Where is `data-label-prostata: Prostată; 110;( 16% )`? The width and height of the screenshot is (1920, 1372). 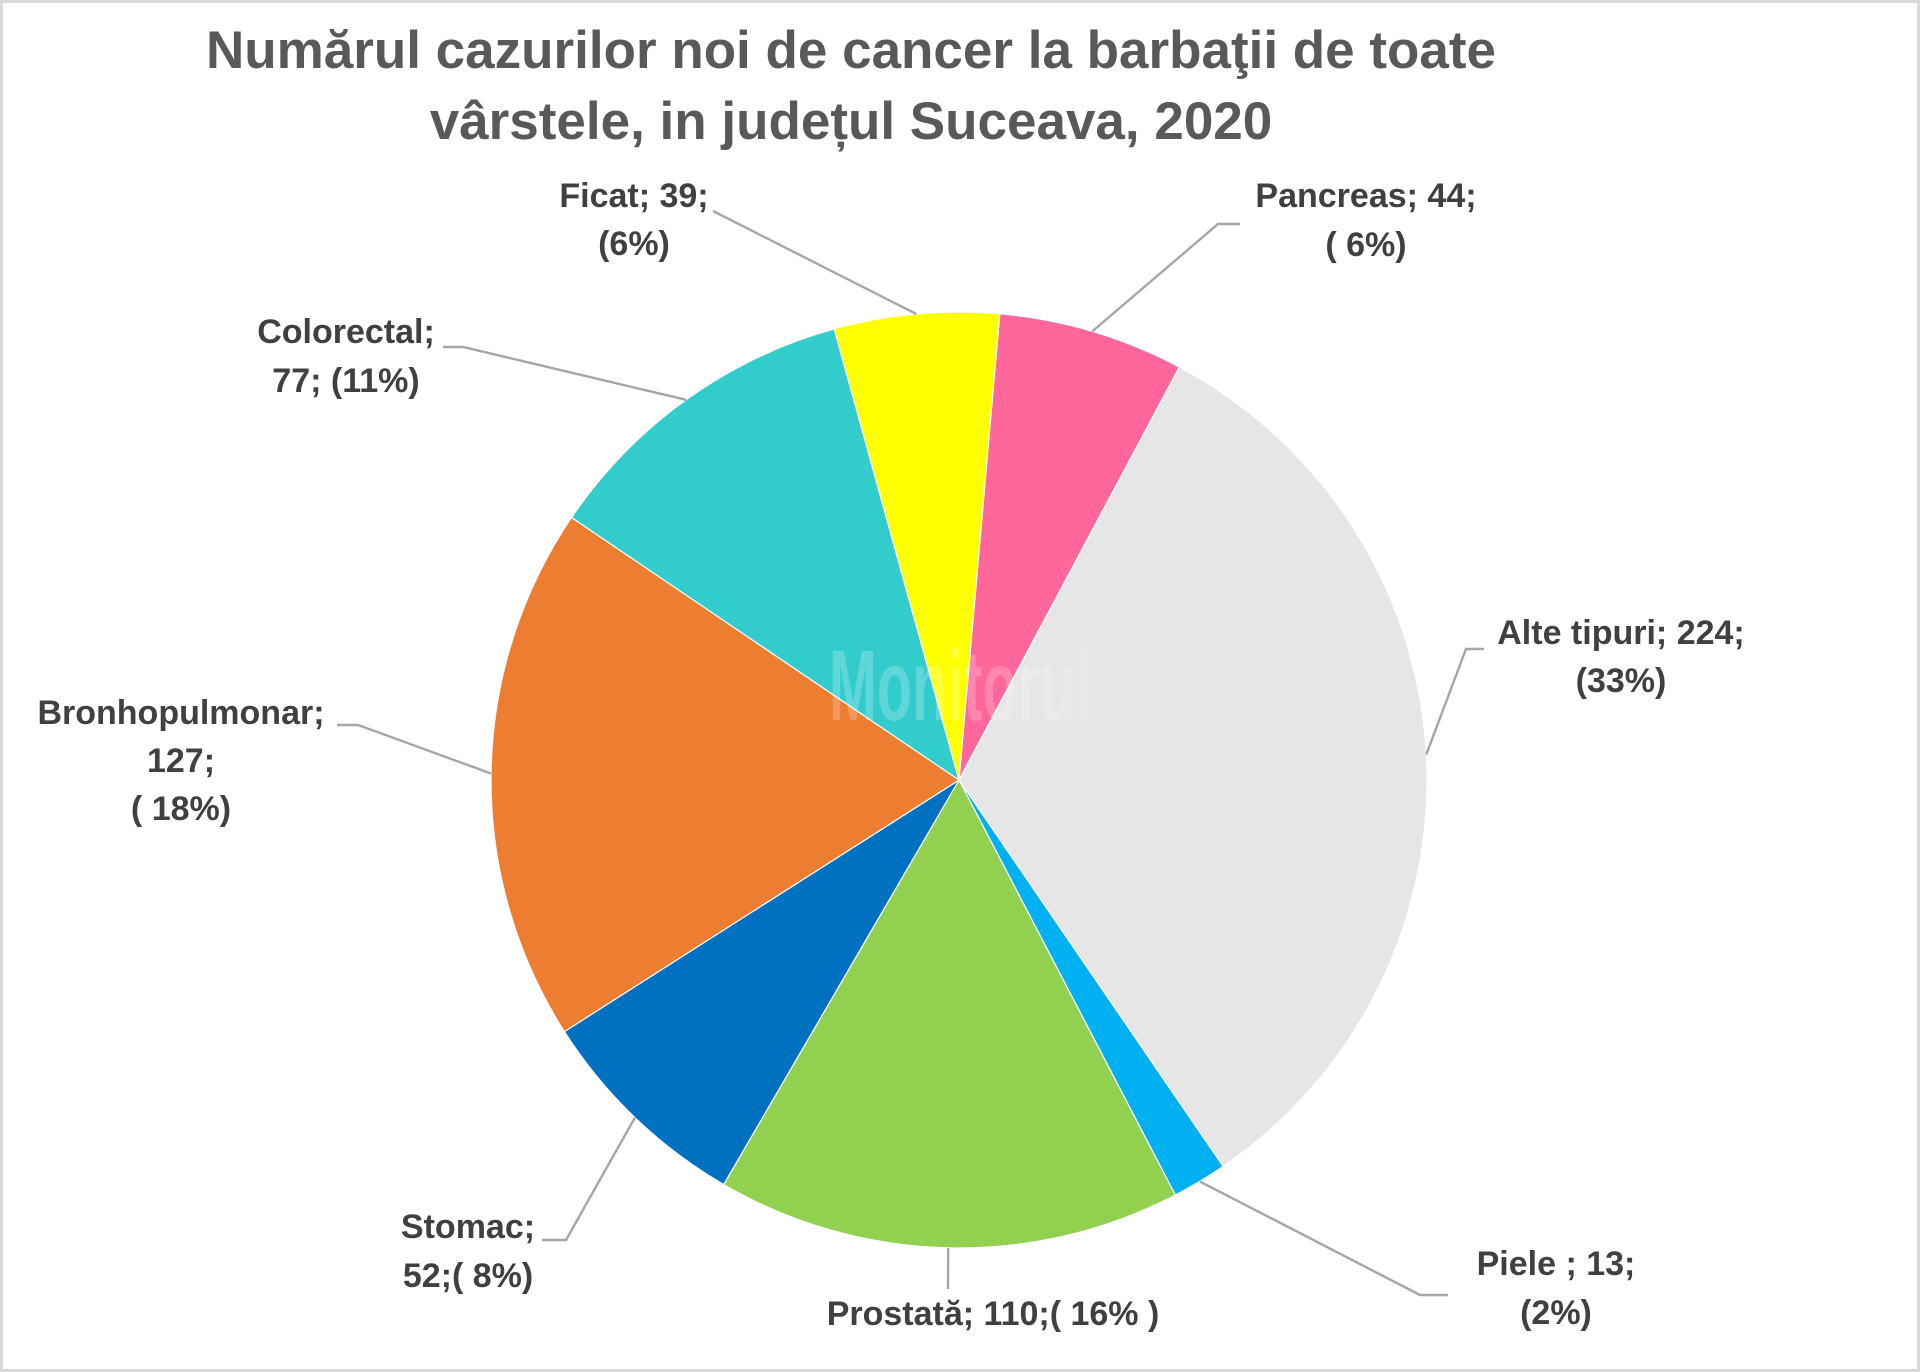 data-label-prostata: Prostată; 110;( 16% ) is located at coordinates (993, 1314).